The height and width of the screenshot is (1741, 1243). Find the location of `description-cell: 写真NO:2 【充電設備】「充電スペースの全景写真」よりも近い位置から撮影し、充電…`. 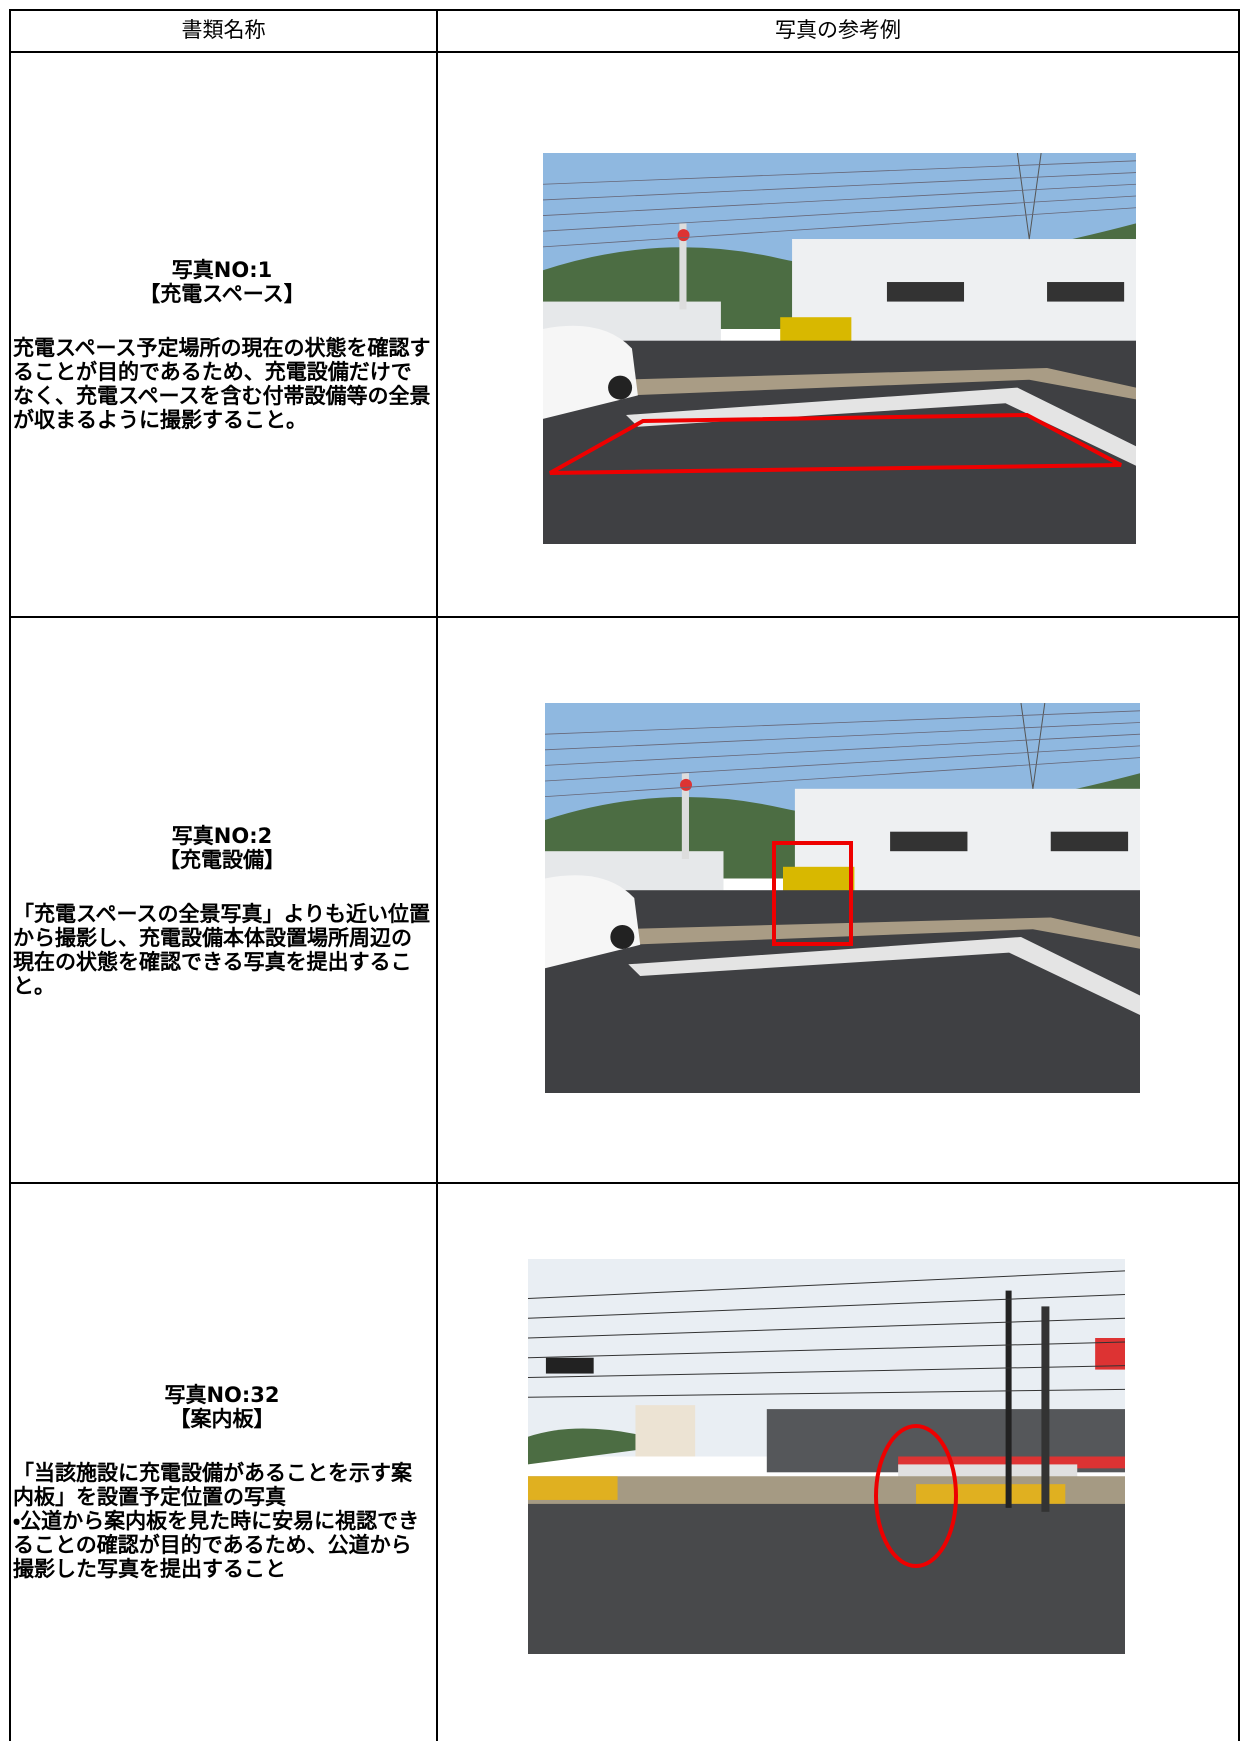

description-cell: 写真NO:2 【充電設備】「充電スペースの全景写真」よりも近い位置から撮影し、充電… is located at coordinates (222, 911).